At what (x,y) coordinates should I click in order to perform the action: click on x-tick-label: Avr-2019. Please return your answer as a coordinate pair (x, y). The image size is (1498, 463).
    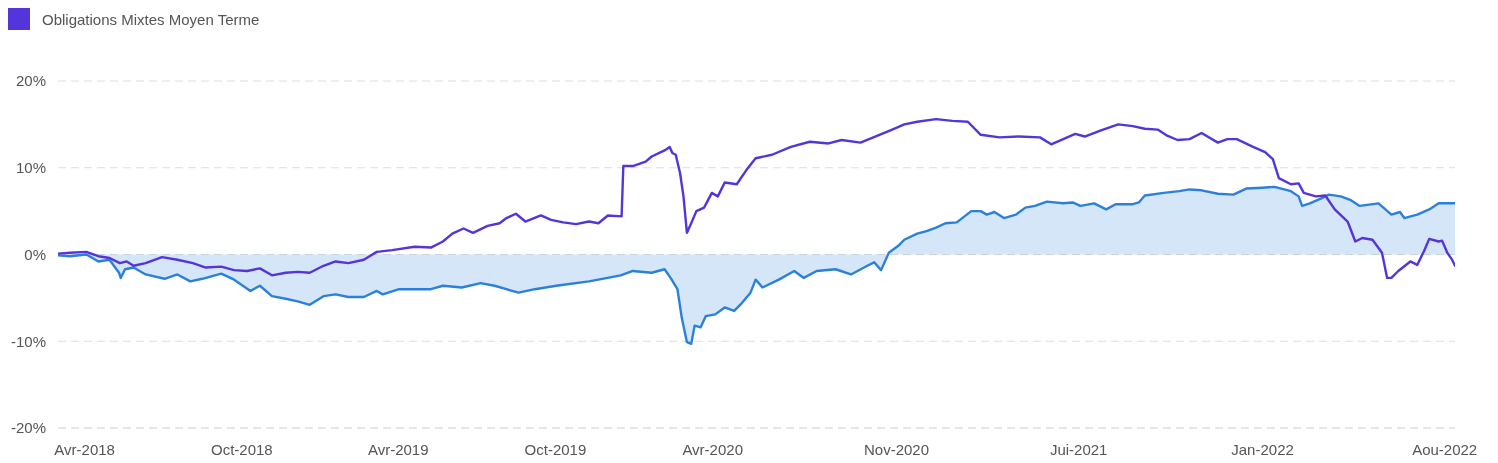
    Looking at the image, I should click on (398, 449).